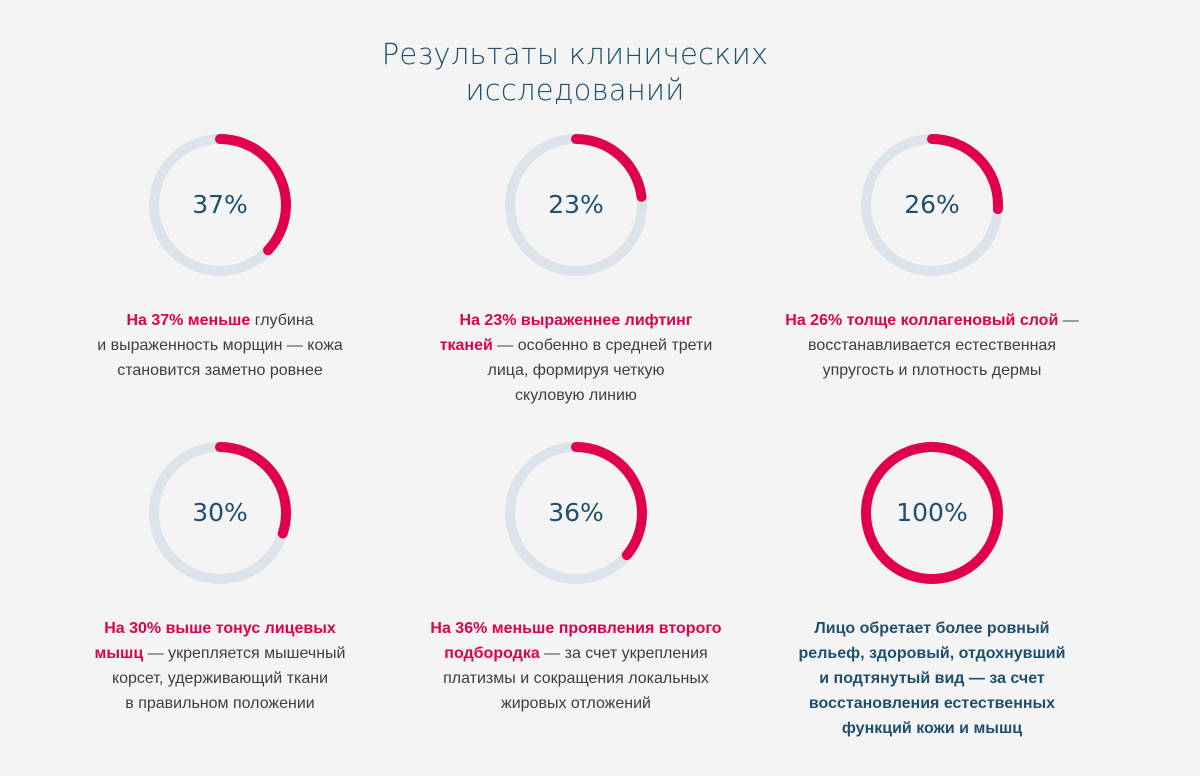 This screenshot has height=776, width=1200. What do you see at coordinates (576, 320) in the screenshot?
I see `stat-highlight: На 23% выраженнее лифтинг` at bounding box center [576, 320].